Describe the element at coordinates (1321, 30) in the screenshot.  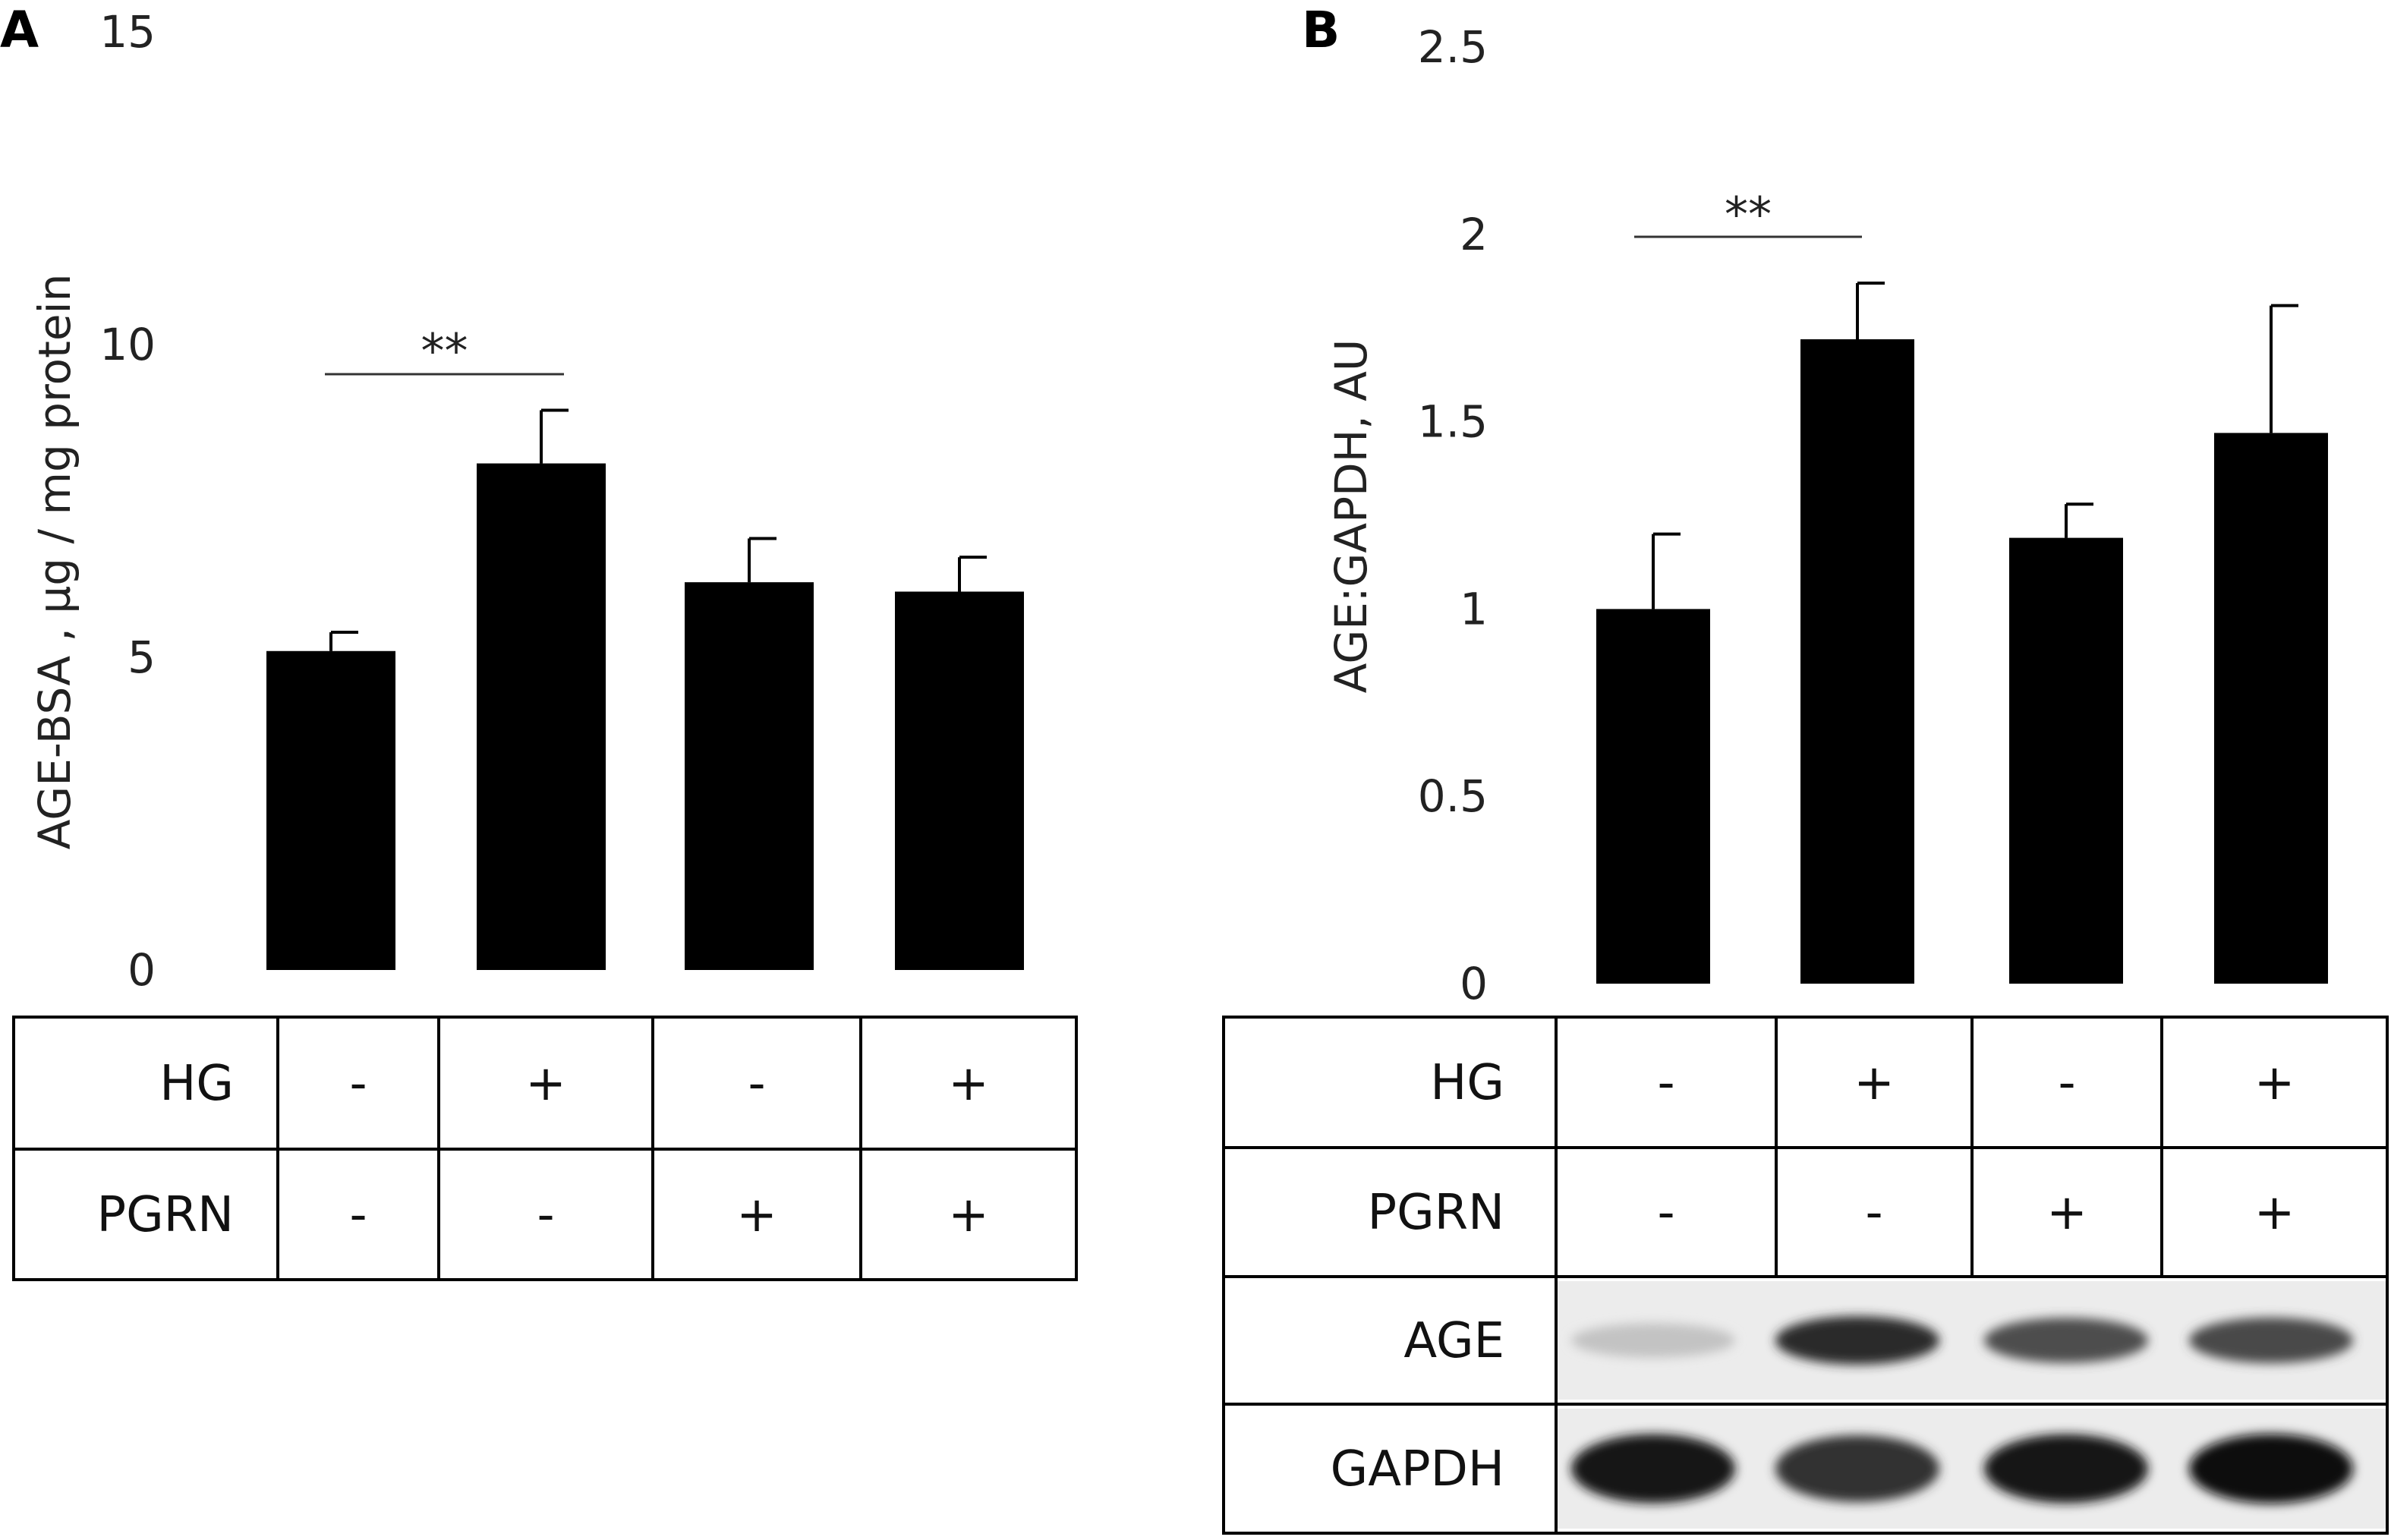
I see `panel-letter: B` at that location.